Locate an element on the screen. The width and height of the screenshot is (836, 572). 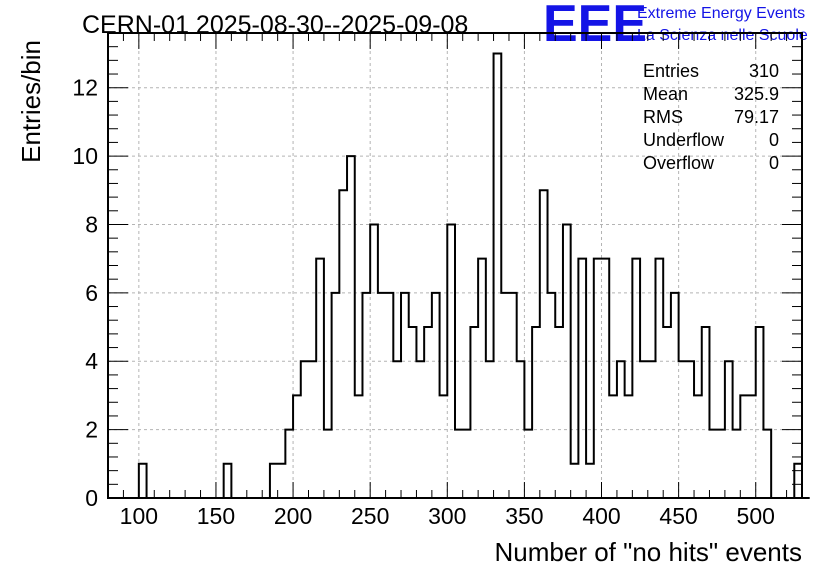
stat-label: Underflow is located at coordinates (684, 140).